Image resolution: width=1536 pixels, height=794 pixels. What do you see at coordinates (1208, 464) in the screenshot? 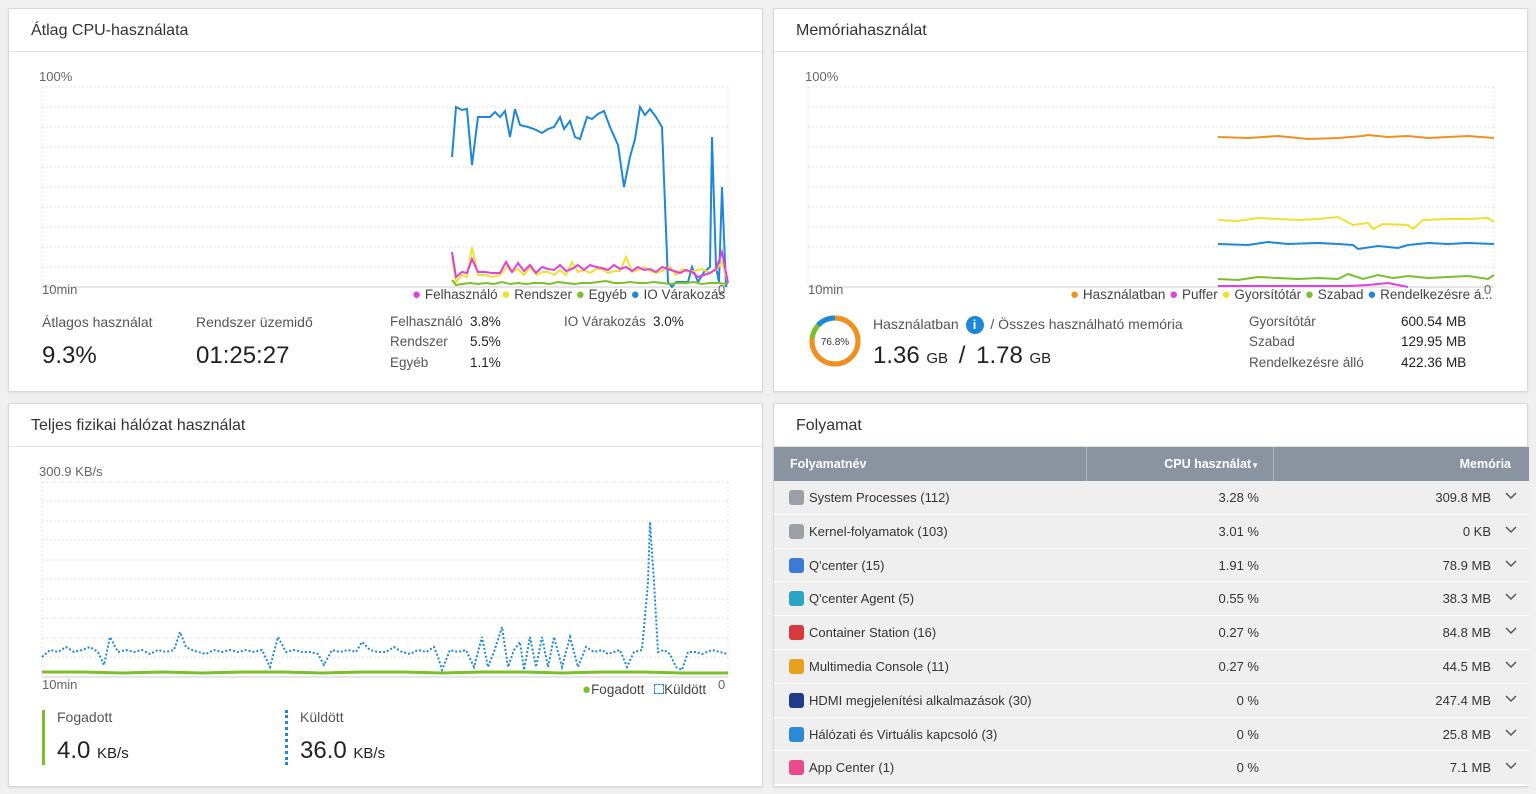
I see `col-cpu-label: CPU használat` at bounding box center [1208, 464].